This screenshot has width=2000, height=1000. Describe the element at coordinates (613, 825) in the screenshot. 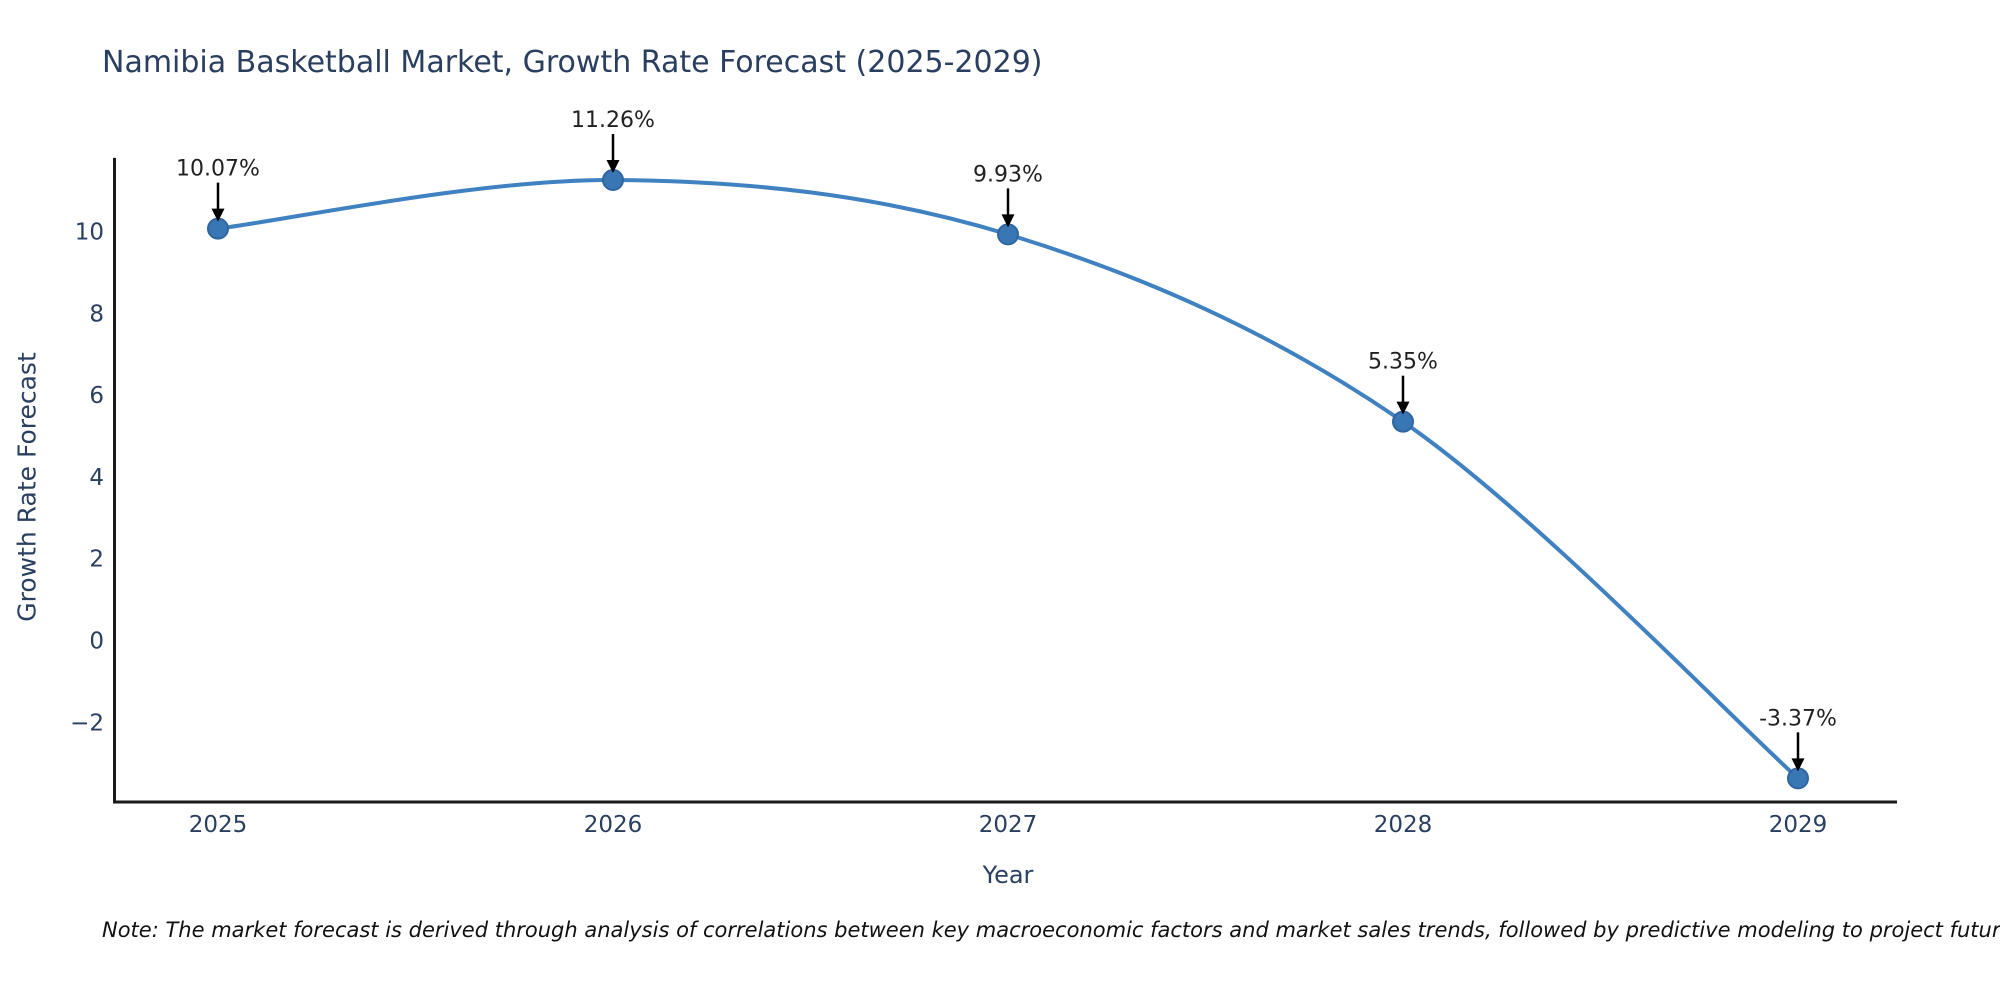

I see `x-tick-label: 2026` at that location.